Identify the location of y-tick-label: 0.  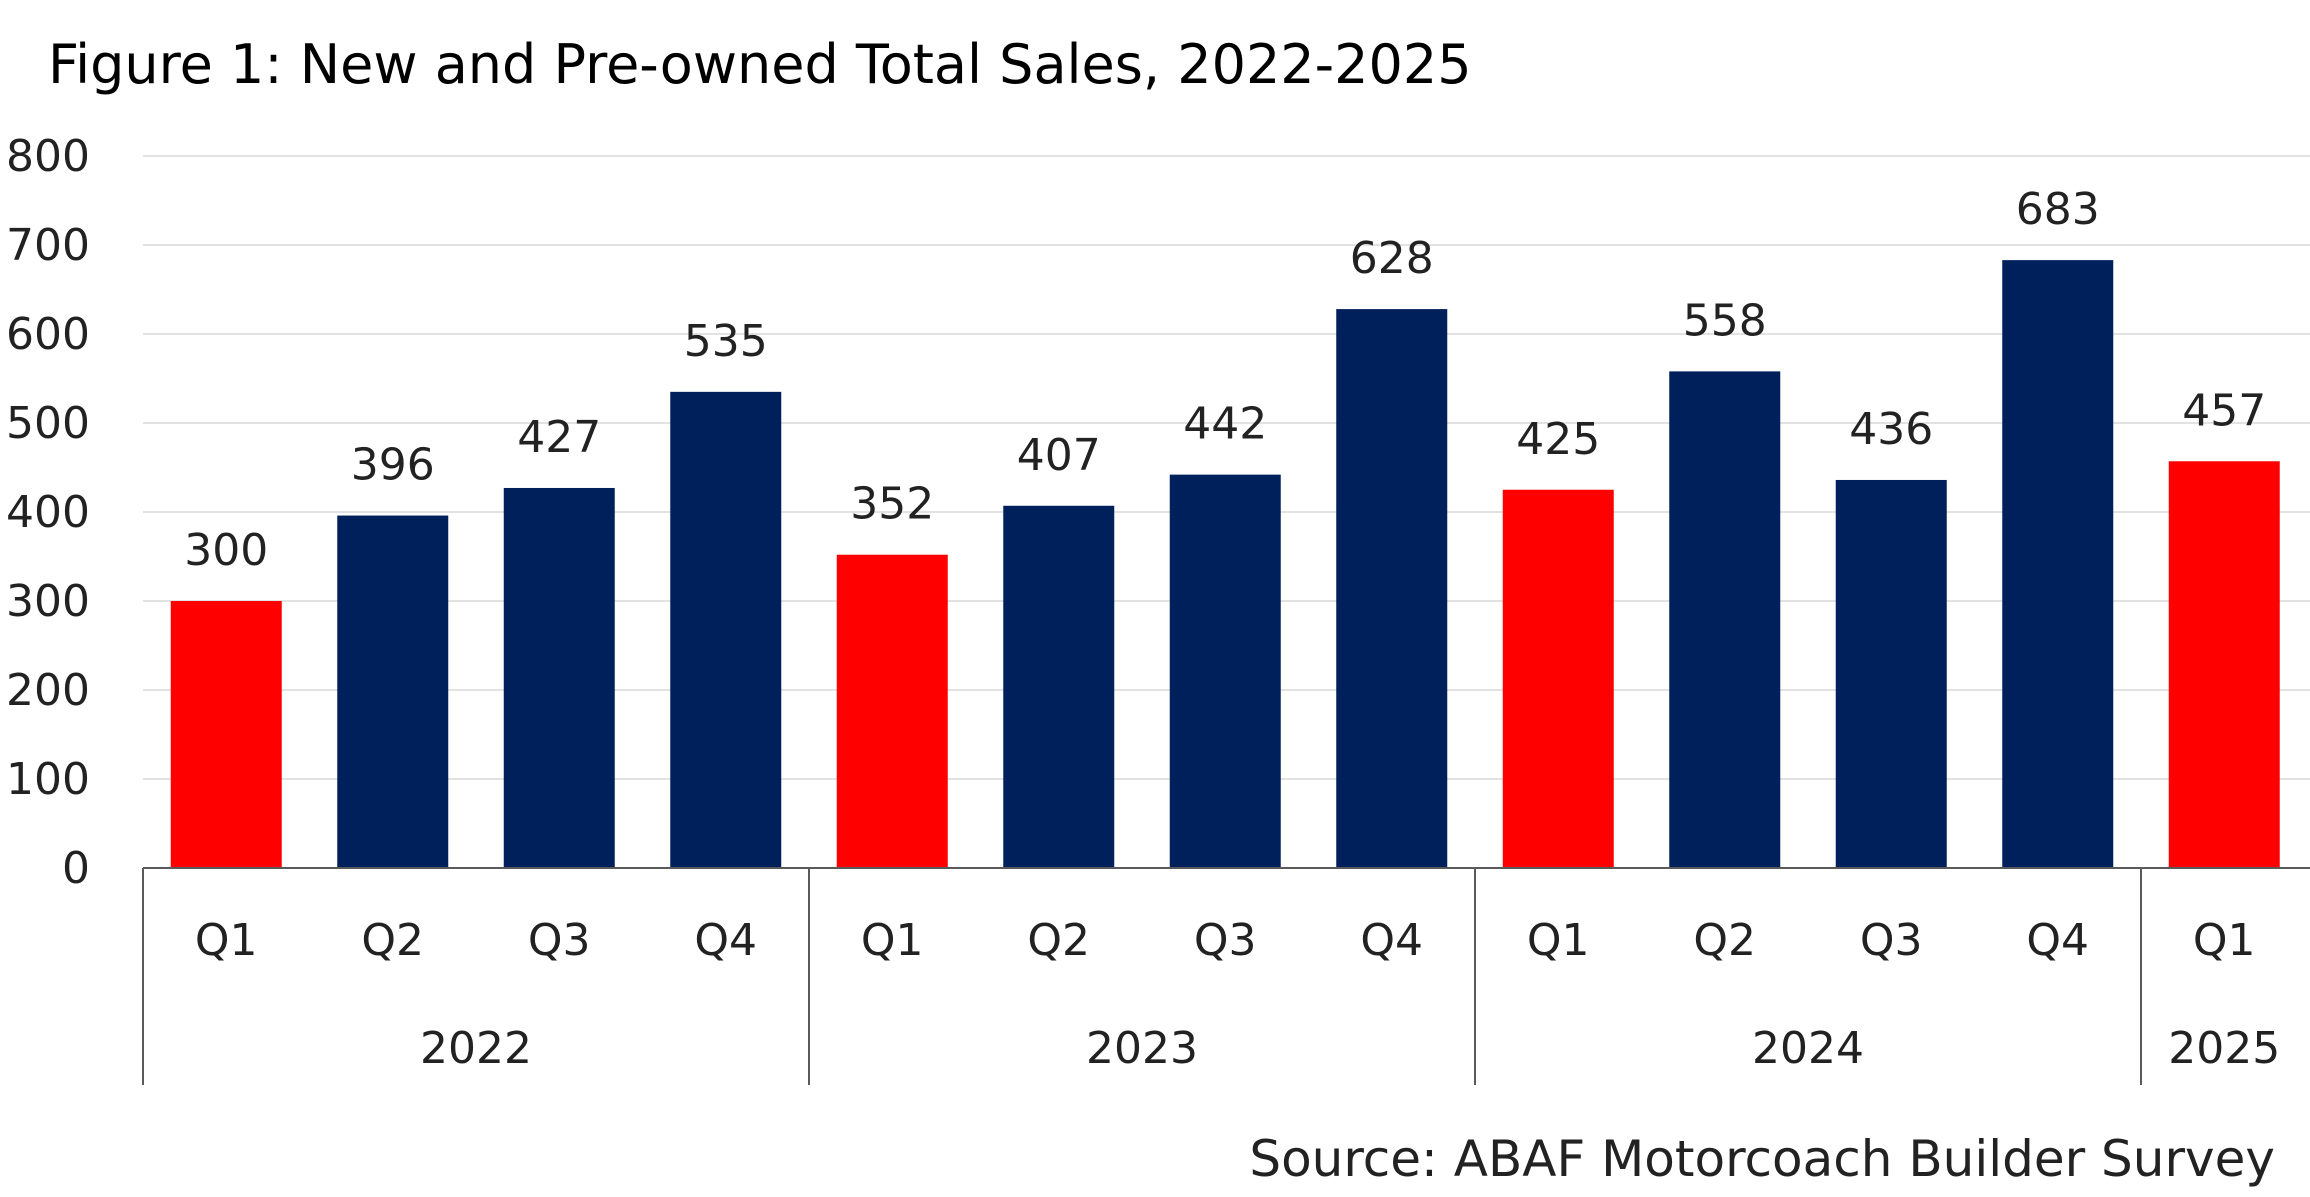
(76, 868).